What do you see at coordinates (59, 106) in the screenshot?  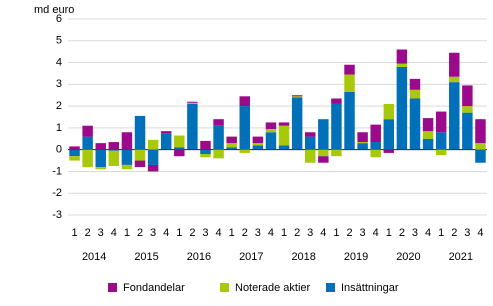 I see `y-tick-label: 2` at bounding box center [59, 106].